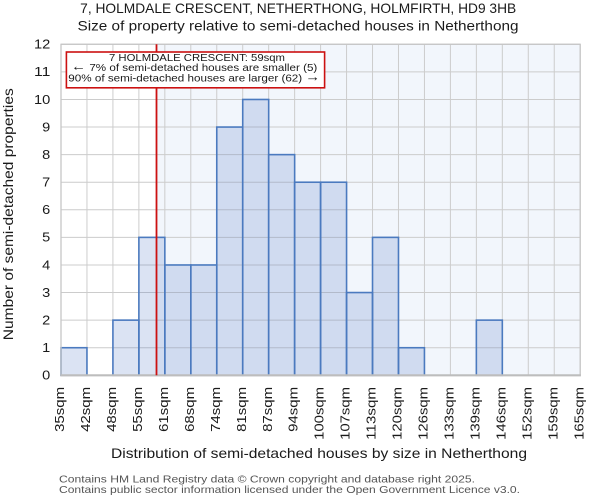 The height and width of the screenshot is (500, 600). What do you see at coordinates (46, 183) in the screenshot?
I see `svg-text: 7` at bounding box center [46, 183].